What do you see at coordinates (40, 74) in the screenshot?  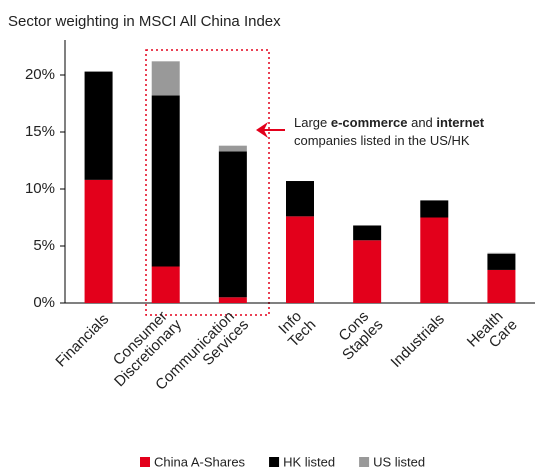 I see `y-tick-label: 20%` at bounding box center [40, 74].